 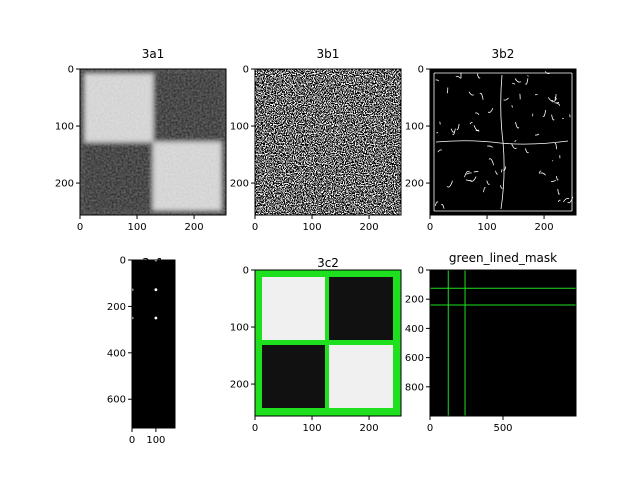 What do you see at coordinates (414, 387) in the screenshot?
I see `y-tick-label: 800` at bounding box center [414, 387].